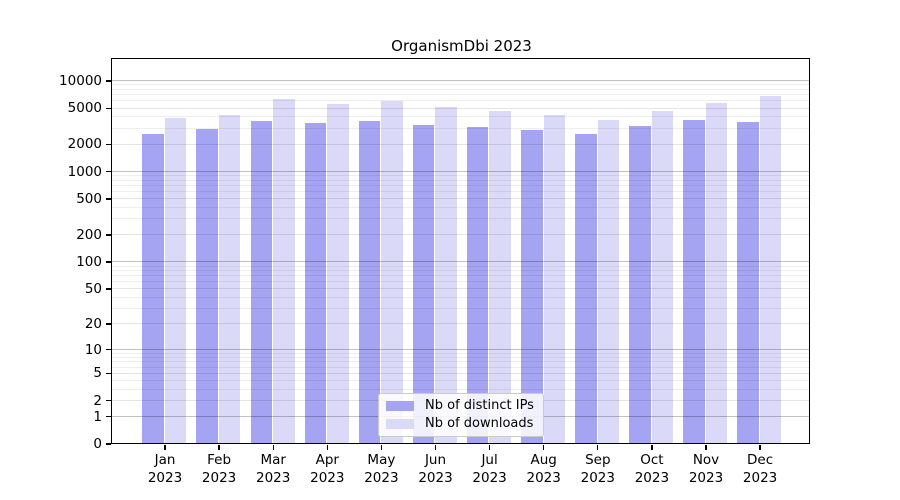 The image size is (900, 500). Describe the element at coordinates (97, 416) in the screenshot. I see `y-tick-label: 1` at that location.